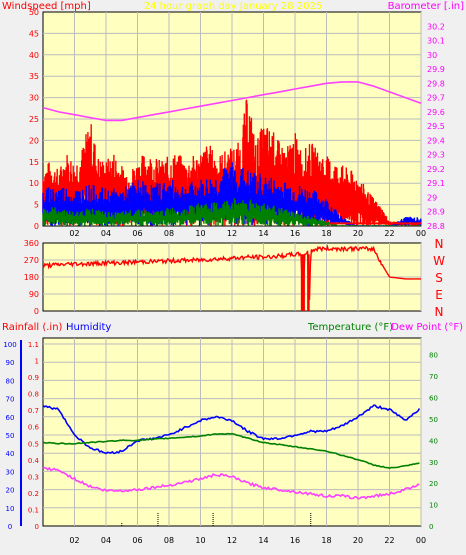 The image size is (466, 555). I want to click on wind-tick-label: 25, so click(34, 119).